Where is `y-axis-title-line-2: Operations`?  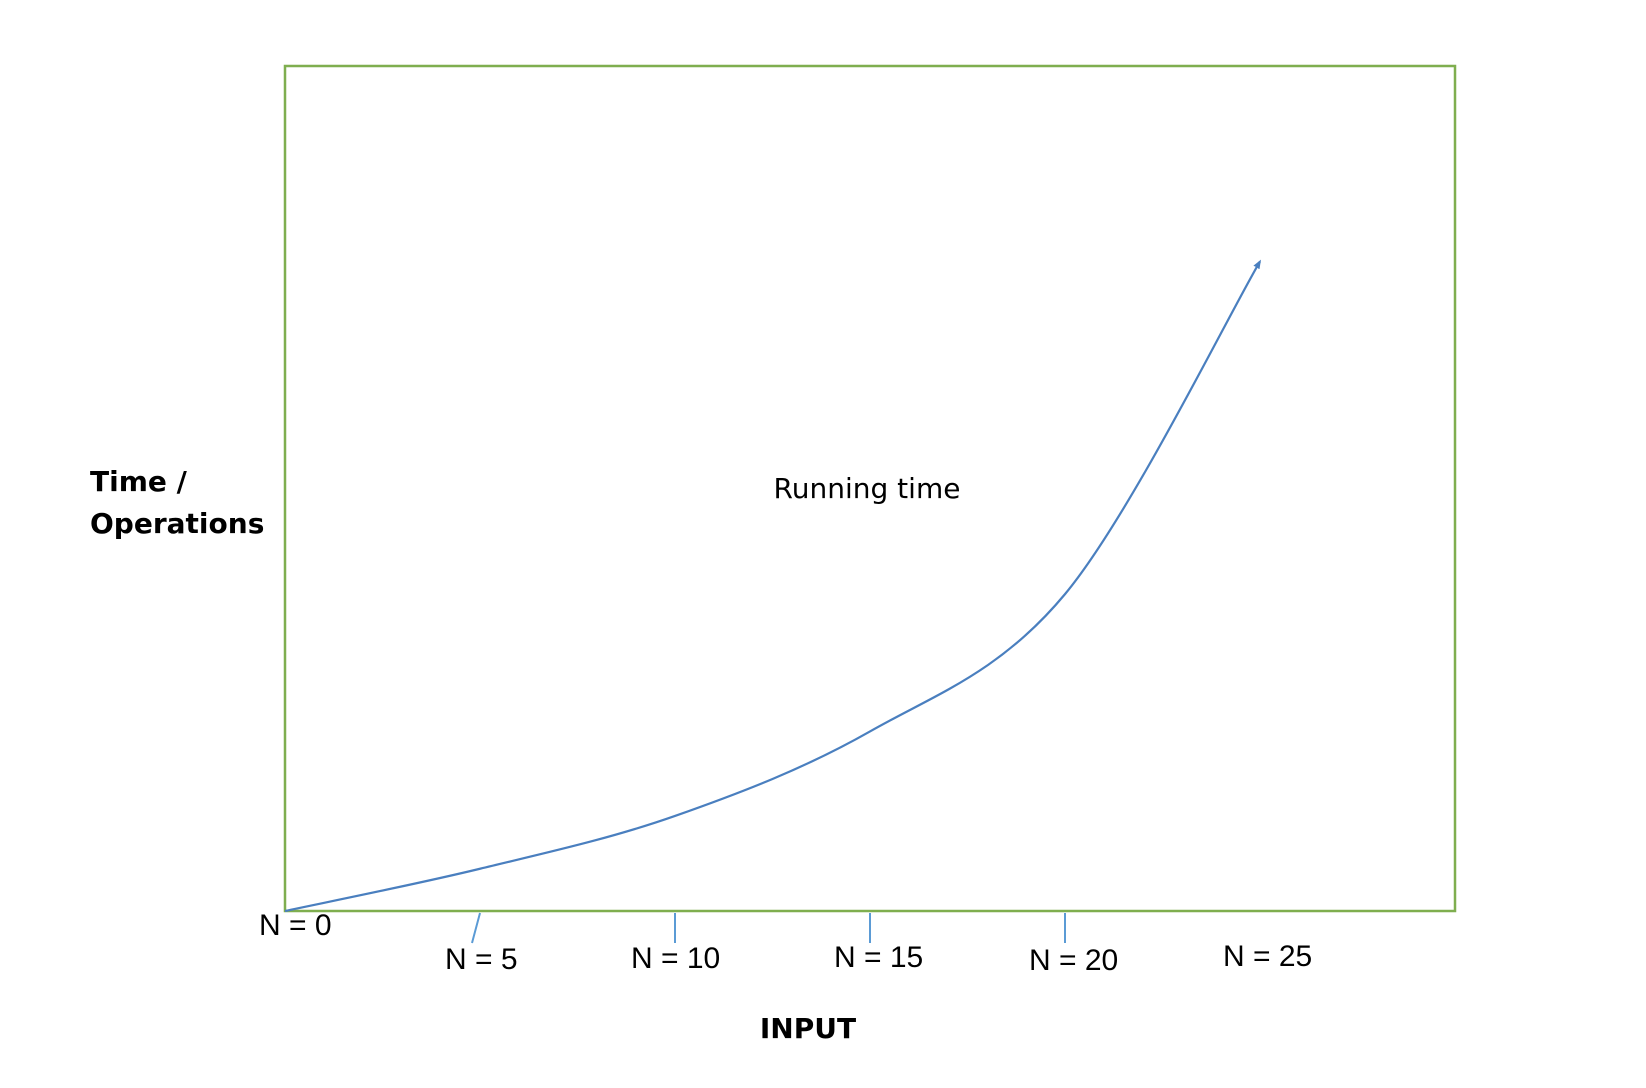
y-axis-title-line-2: Operations is located at coordinates (177, 523).